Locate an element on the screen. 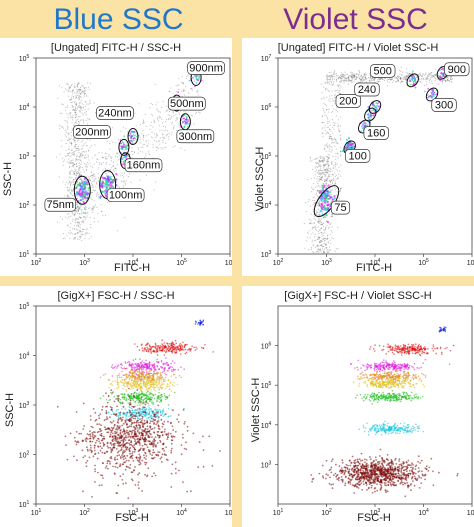 The height and width of the screenshot is (527, 474). population-label-box is located at coordinates (115, 113).